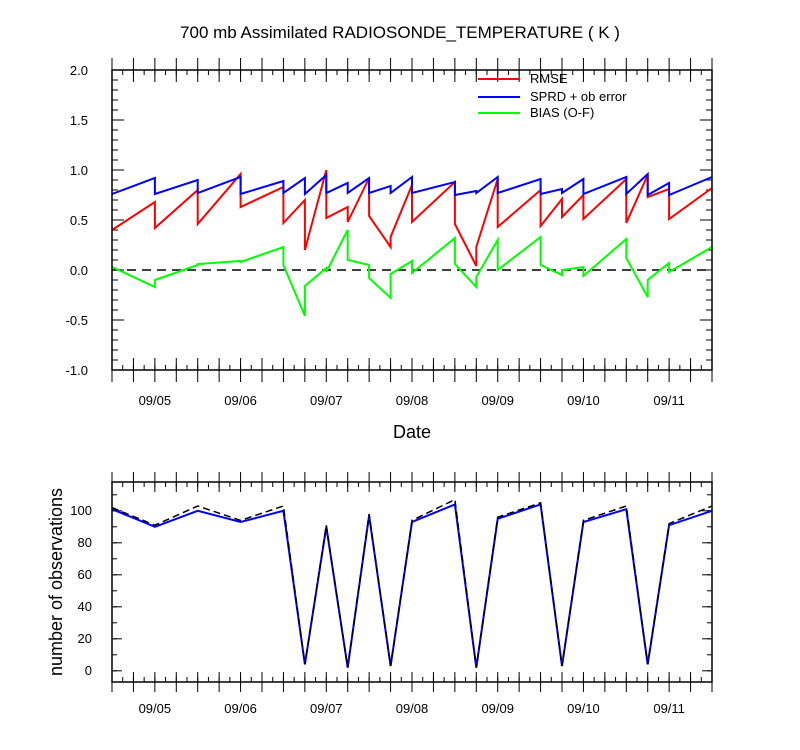 The image size is (800, 750). I want to click on y-tick-label: -0.5, so click(77, 320).